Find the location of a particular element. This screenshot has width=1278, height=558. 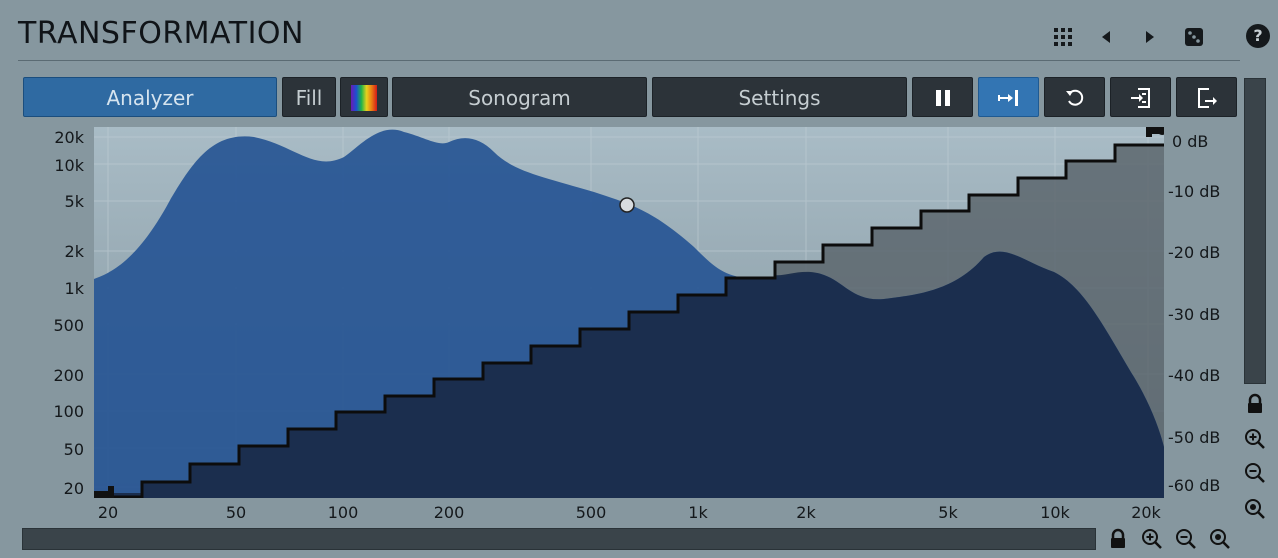

settings-button: Settings is located at coordinates (779, 97).